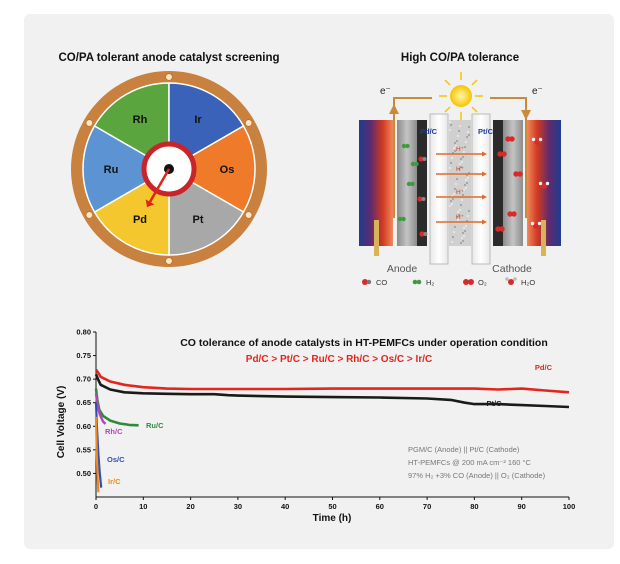 This screenshot has width=620, height=564. Describe the element at coordinates (407, 183) in the screenshot. I see `anode-gdl` at that location.